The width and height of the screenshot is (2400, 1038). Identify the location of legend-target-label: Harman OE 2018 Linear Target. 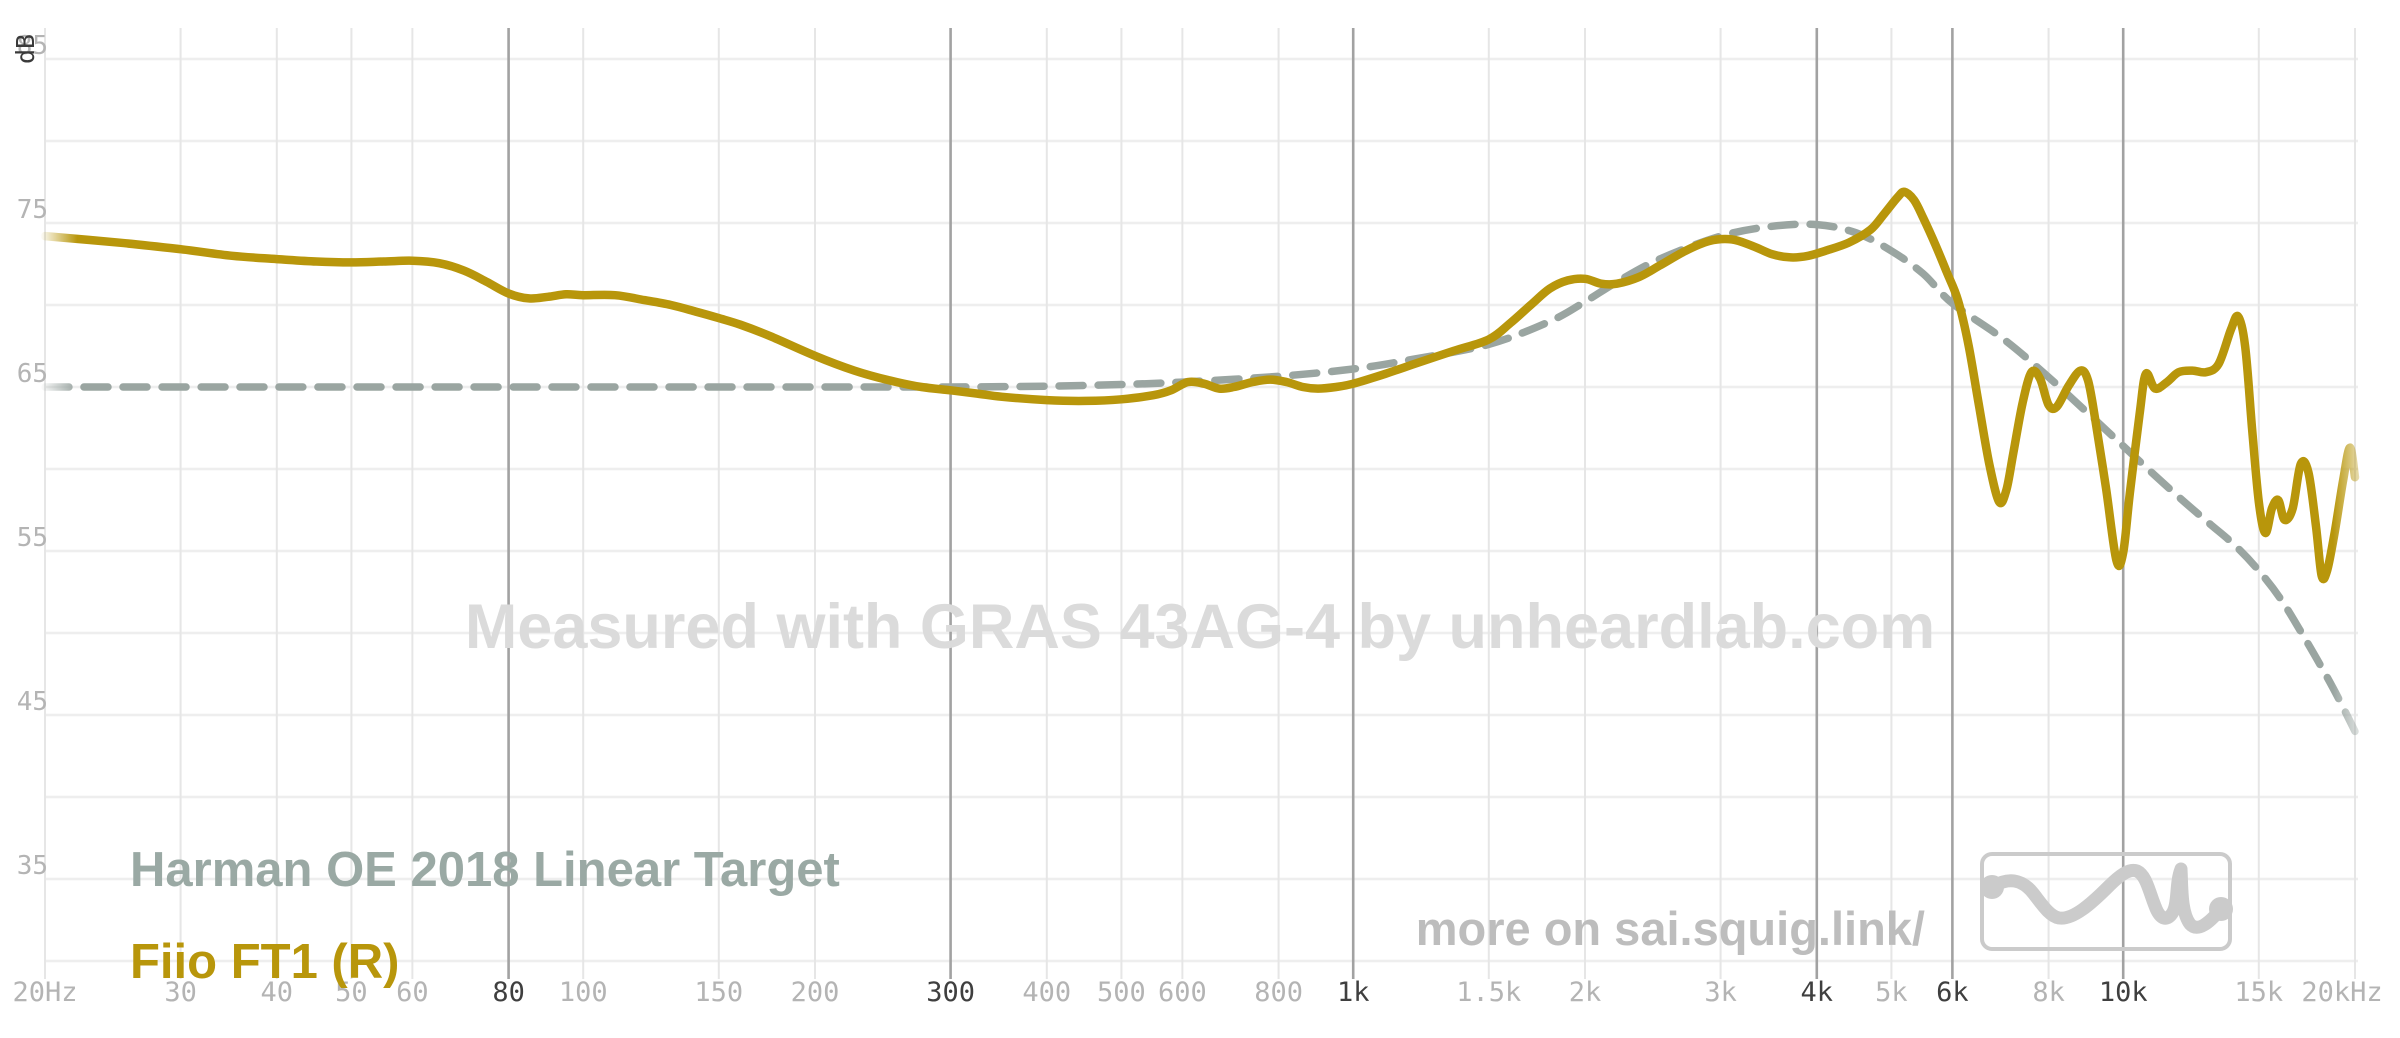
(485, 870).